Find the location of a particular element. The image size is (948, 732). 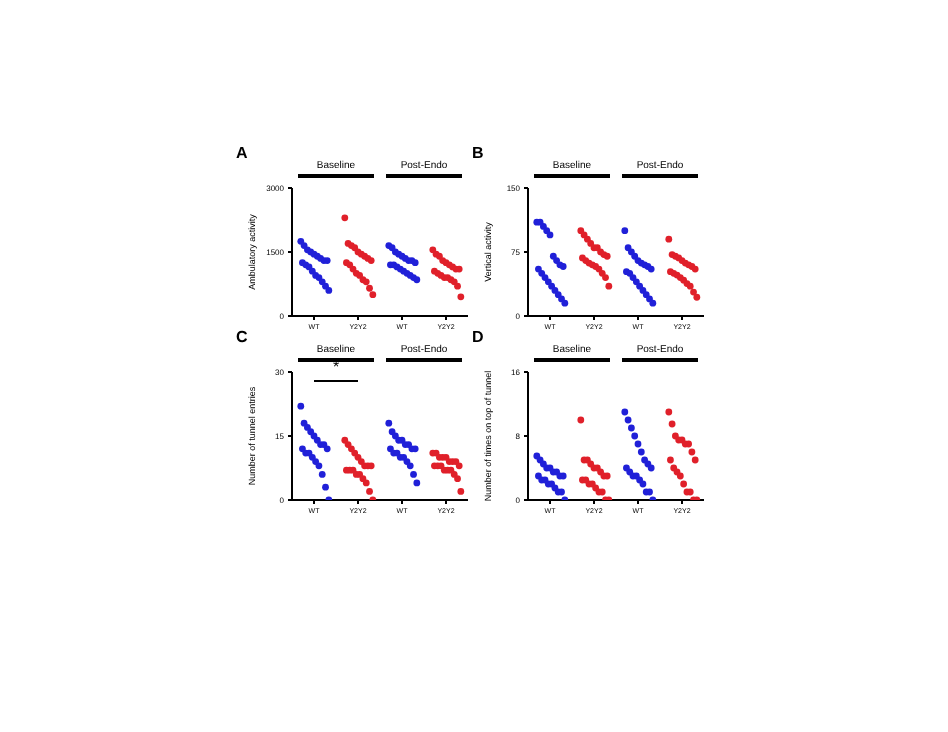

chart-title: B is located at coordinates (478, 153).